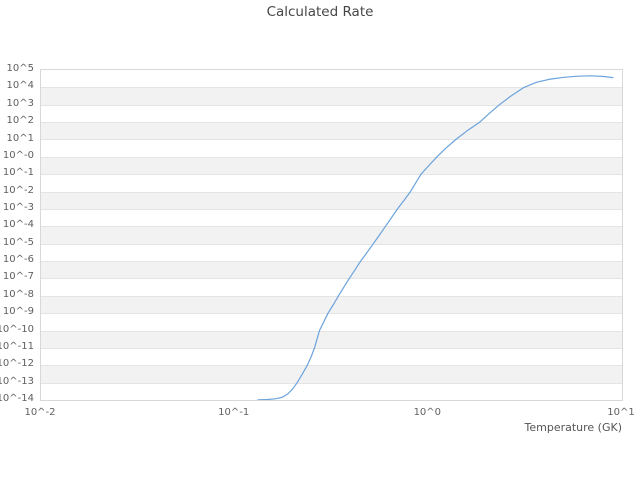 The height and width of the screenshot is (480, 640). What do you see at coordinates (20, 68) in the screenshot?
I see `y-tick-label: 10^5` at bounding box center [20, 68].